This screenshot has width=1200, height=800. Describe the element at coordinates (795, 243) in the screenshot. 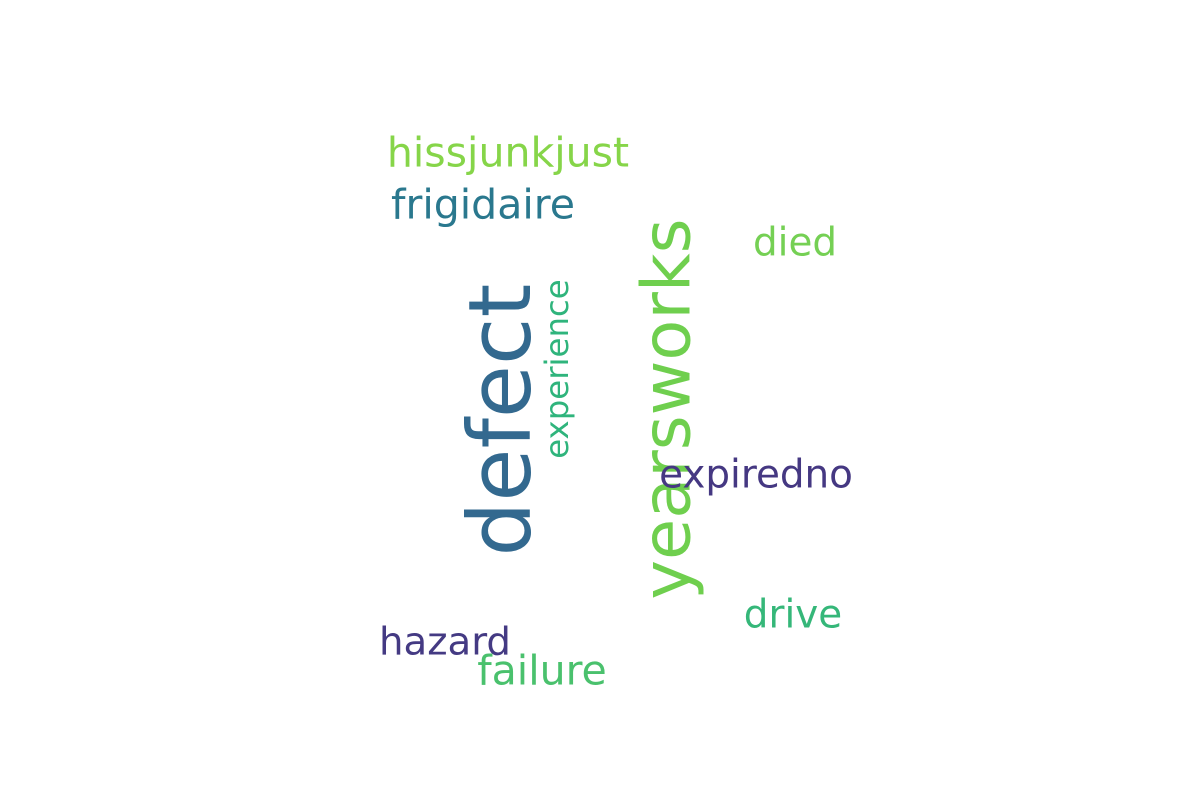

I see `word-died: died` at that location.